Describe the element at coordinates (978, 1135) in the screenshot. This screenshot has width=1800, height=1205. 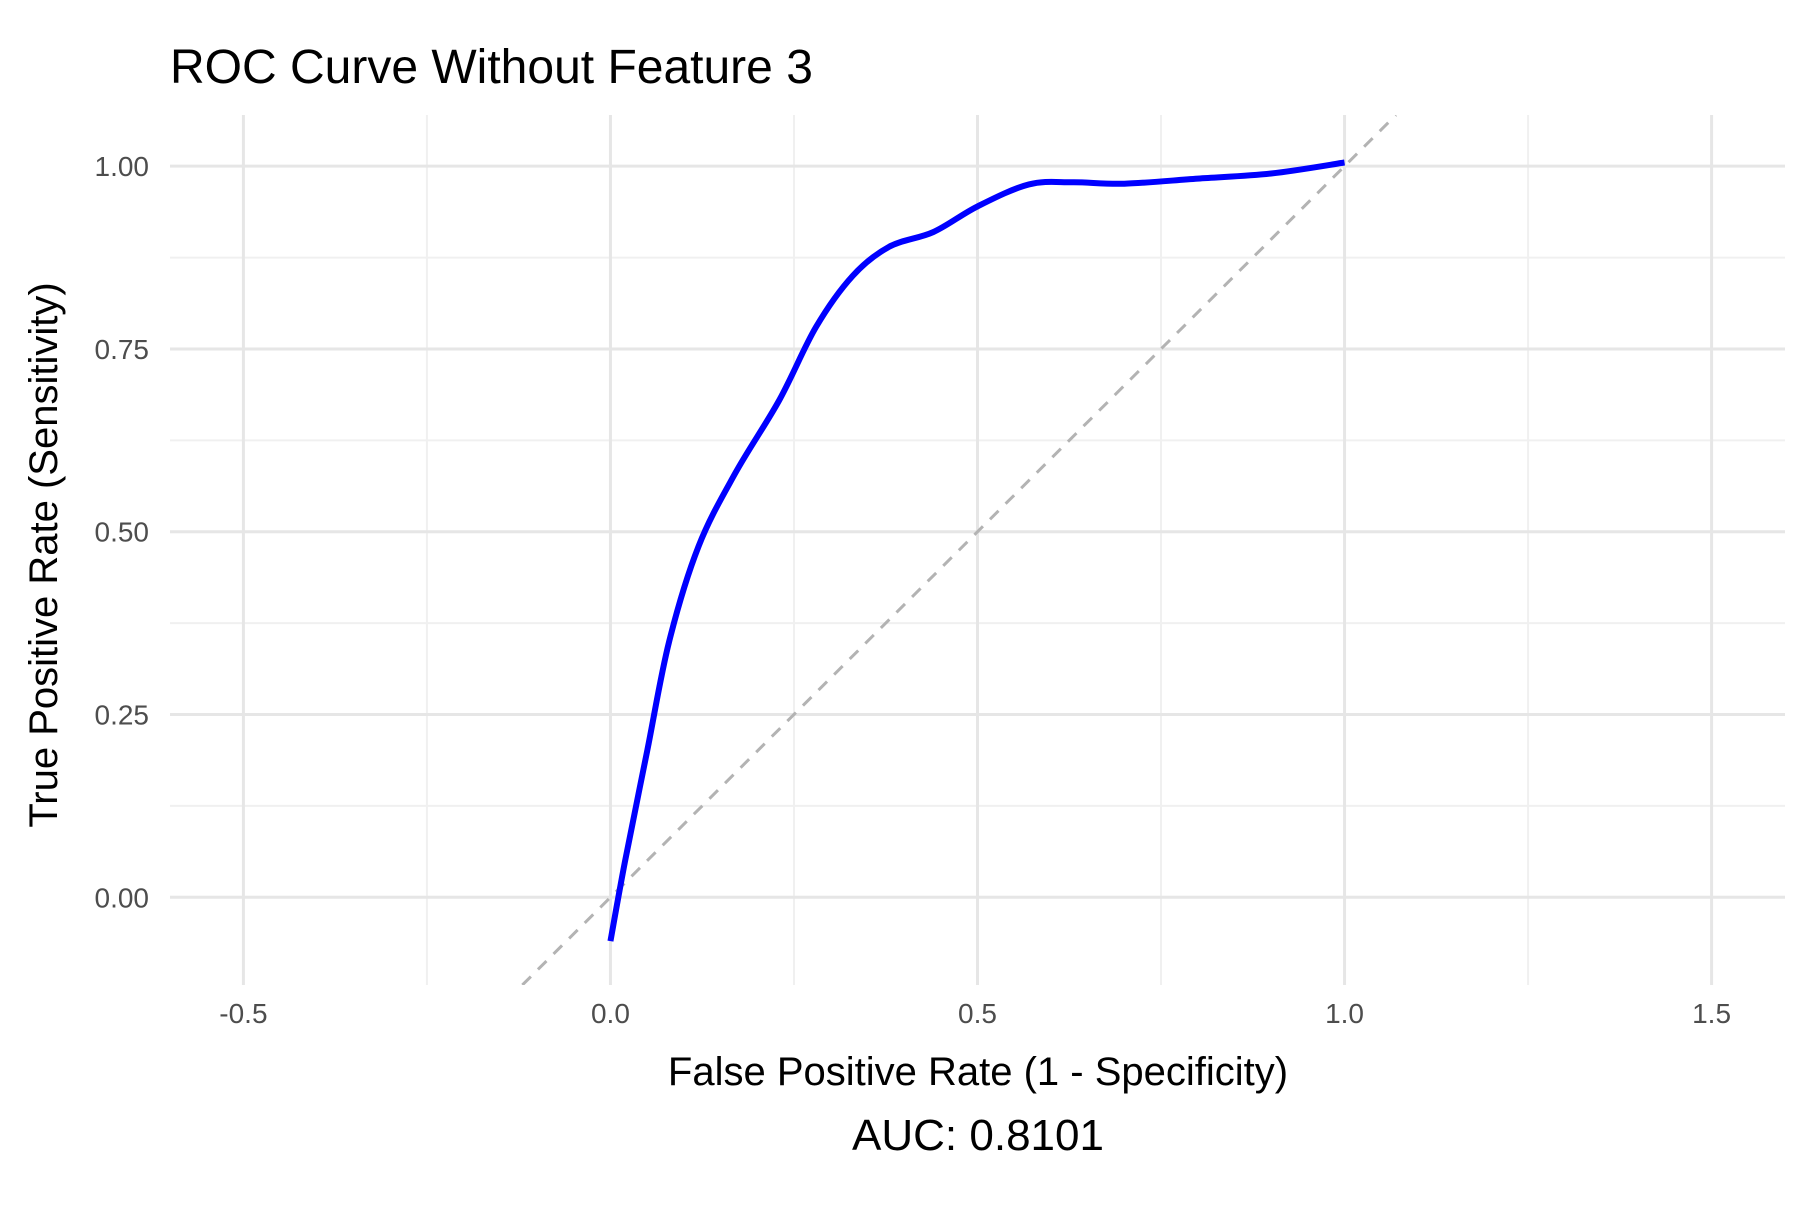
I see `auc-caption: AUC: 0.8101` at that location.